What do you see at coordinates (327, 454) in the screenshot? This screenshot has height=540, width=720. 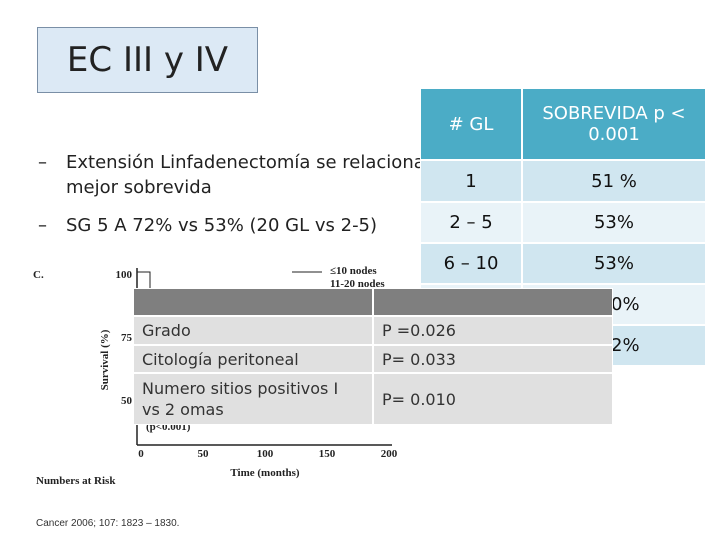 I see `x-tick-label: 150` at bounding box center [327, 454].